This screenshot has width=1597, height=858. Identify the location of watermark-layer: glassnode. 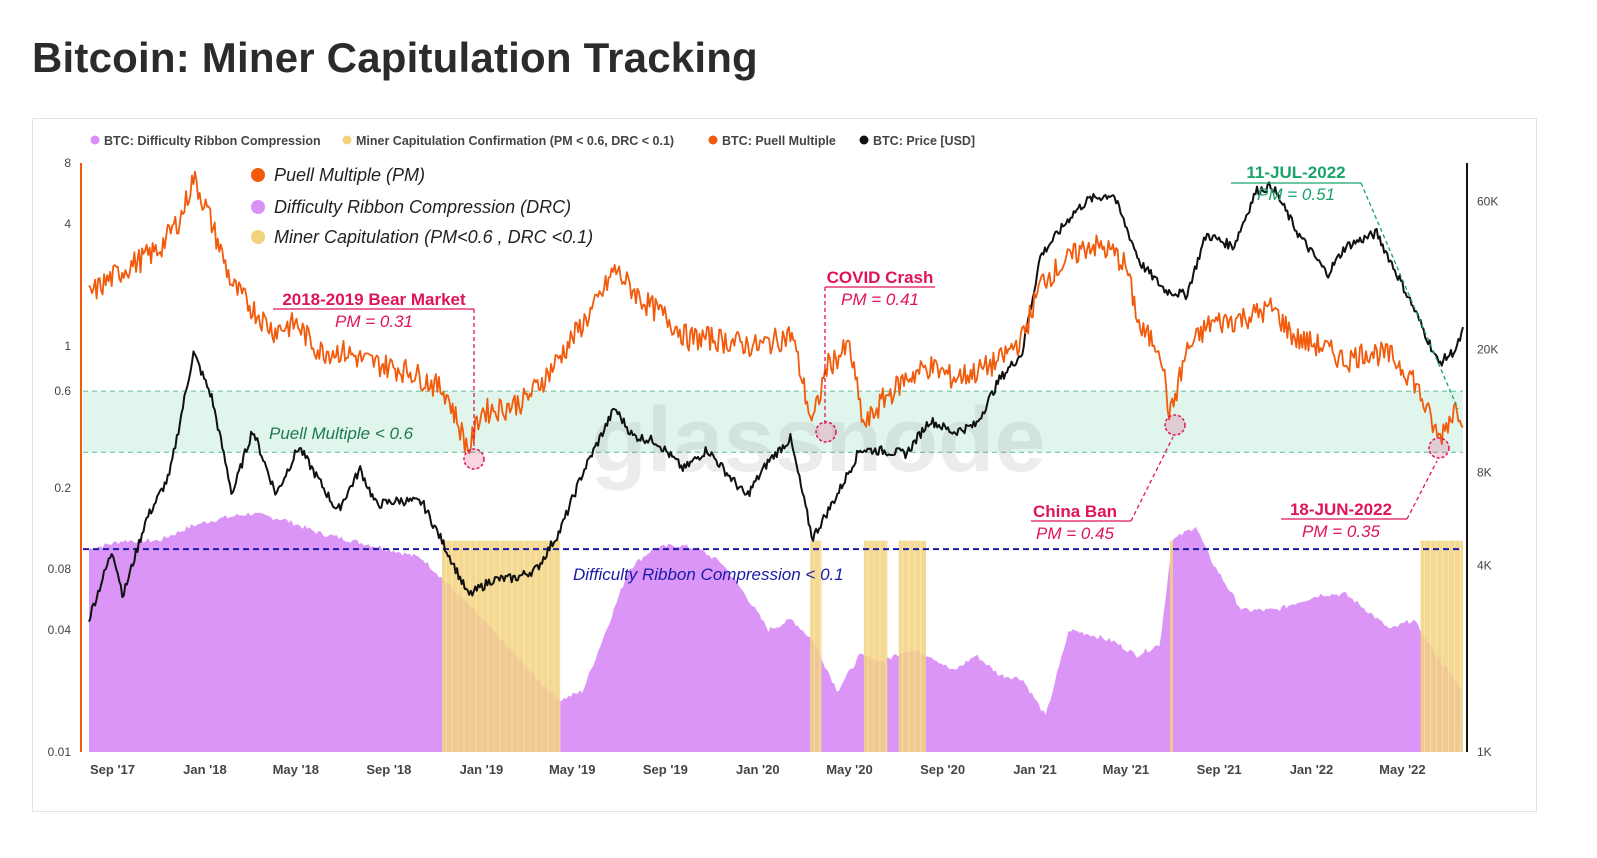
(817, 440).